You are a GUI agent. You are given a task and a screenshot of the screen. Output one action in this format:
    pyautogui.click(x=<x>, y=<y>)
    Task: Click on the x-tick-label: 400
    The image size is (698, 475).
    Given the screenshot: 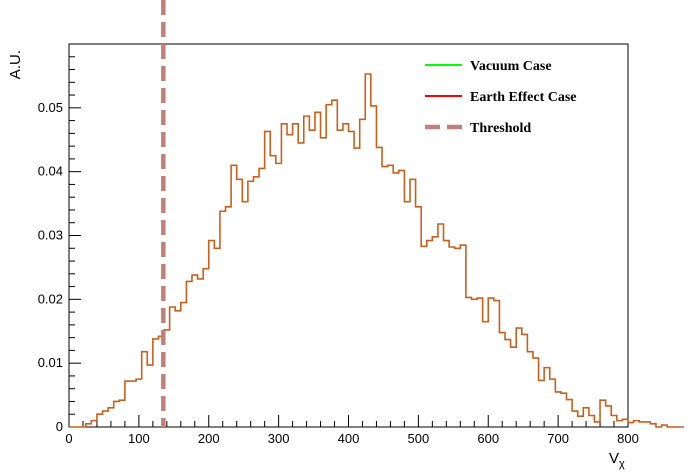 What is the action you would take?
    pyautogui.click(x=349, y=438)
    